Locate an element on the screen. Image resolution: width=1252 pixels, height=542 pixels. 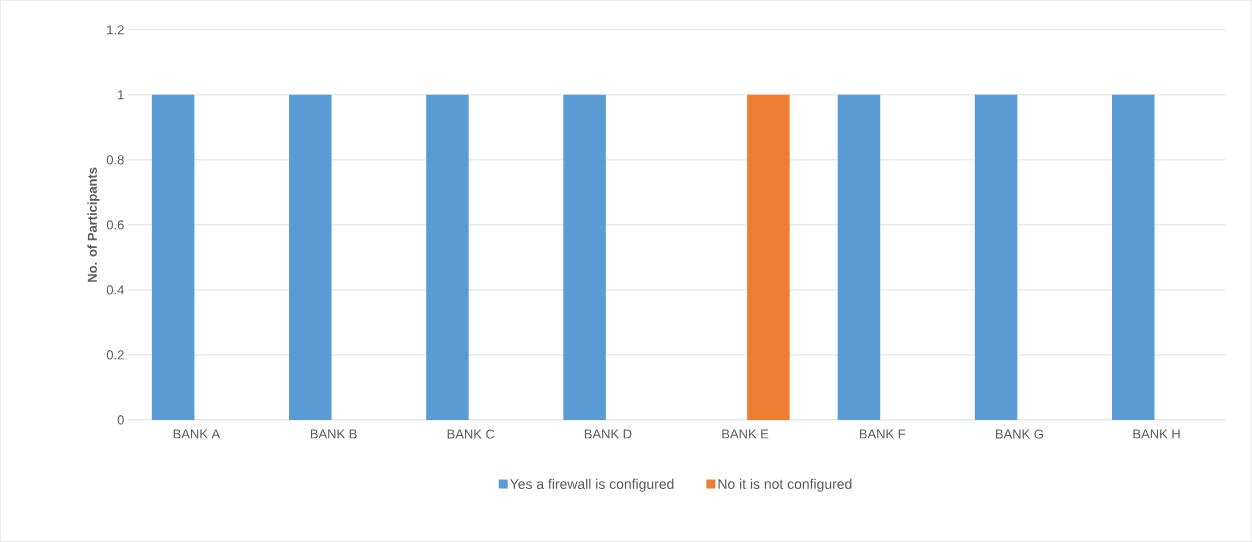
x-tick-label: BANK C is located at coordinates (471, 434).